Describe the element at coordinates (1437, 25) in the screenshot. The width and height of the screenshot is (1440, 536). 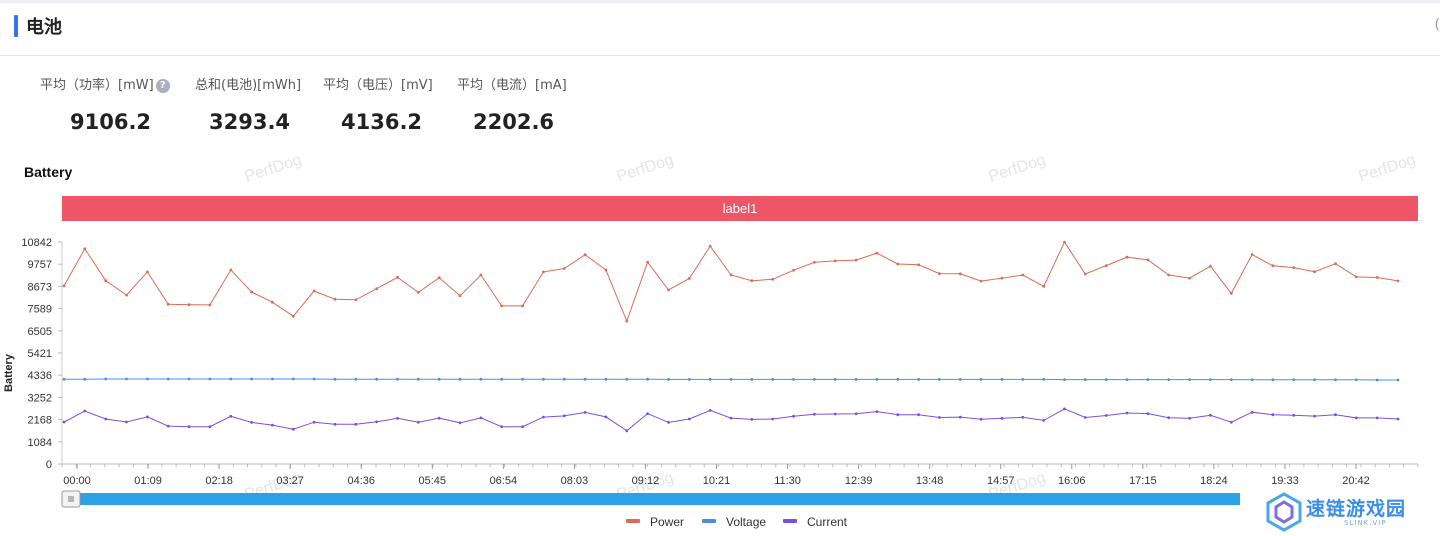
I see `collapse-icon: (` at that location.